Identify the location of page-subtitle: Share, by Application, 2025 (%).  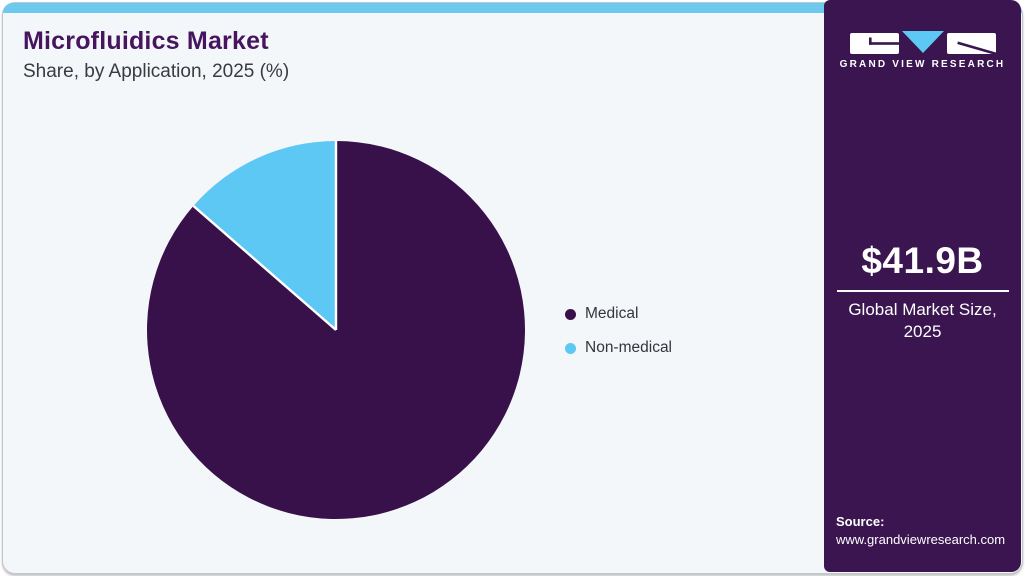
(156, 71).